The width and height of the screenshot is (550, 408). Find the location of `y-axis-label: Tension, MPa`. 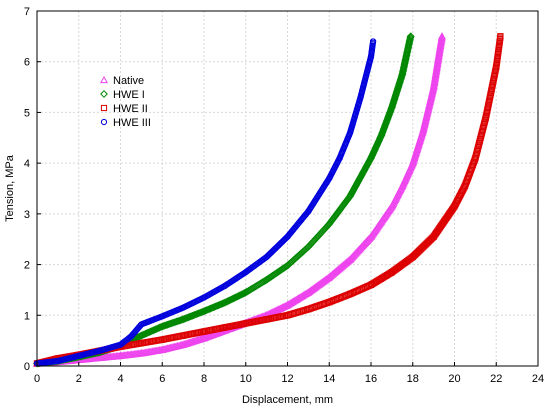

y-axis-label: Tension, MPa is located at coordinates (10, 188).